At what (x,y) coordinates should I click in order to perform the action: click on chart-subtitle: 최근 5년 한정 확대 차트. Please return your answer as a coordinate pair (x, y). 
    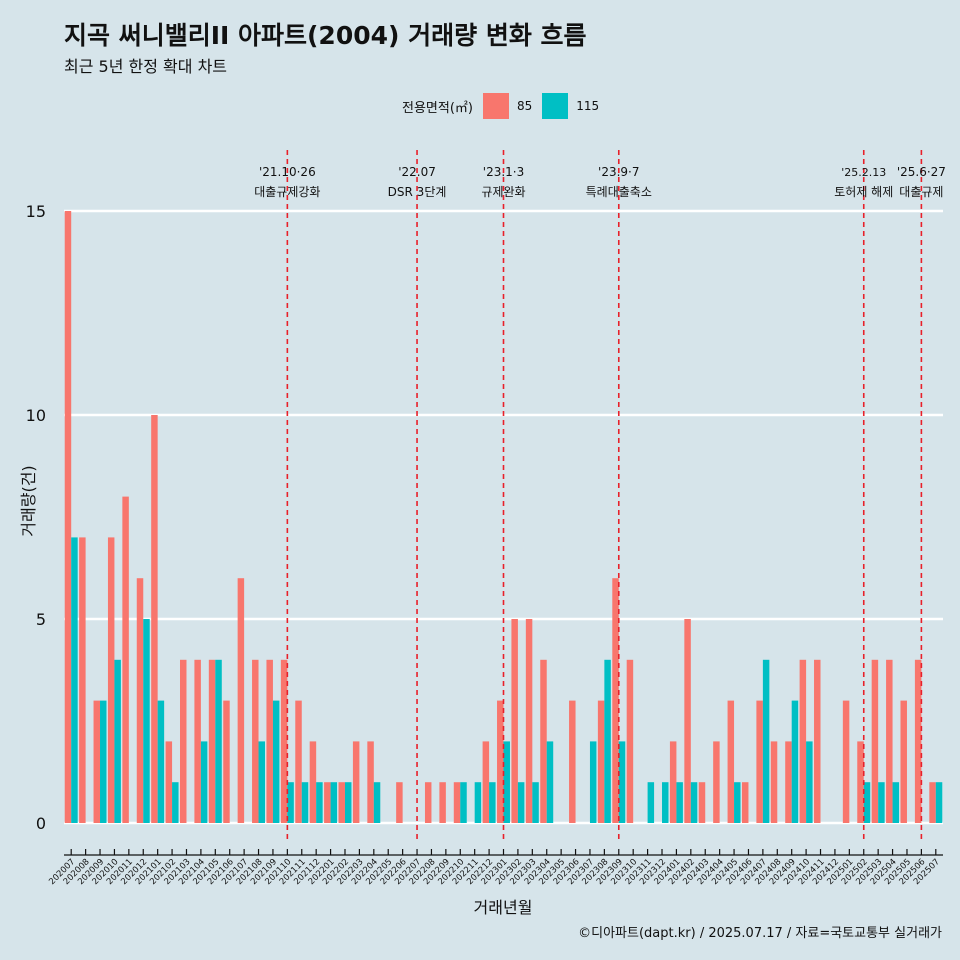
    Looking at the image, I should click on (146, 66).